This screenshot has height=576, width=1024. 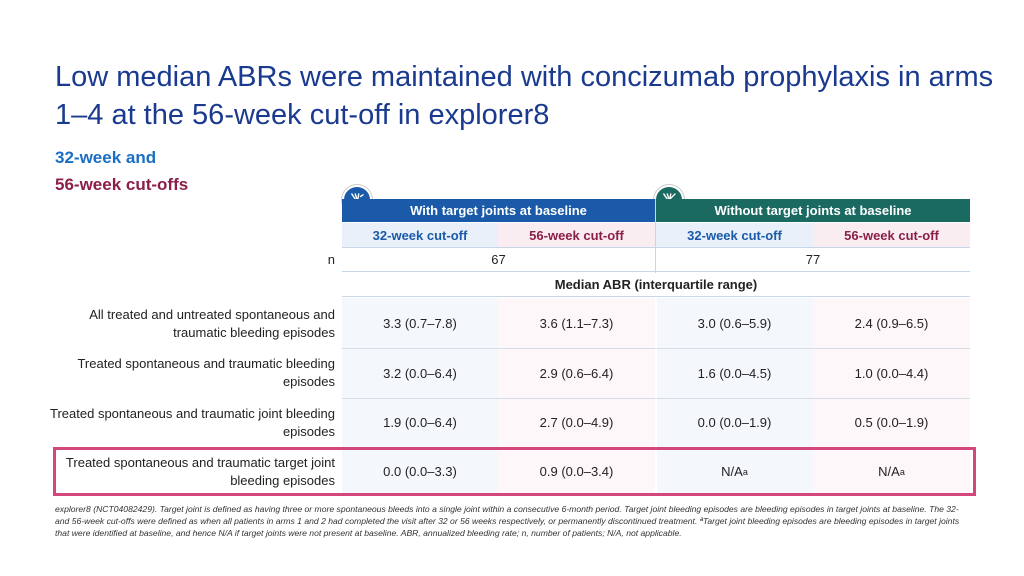 What do you see at coordinates (420, 235) in the screenshot?
I see `subheader-32-week-with: 32-week cut-off` at bounding box center [420, 235].